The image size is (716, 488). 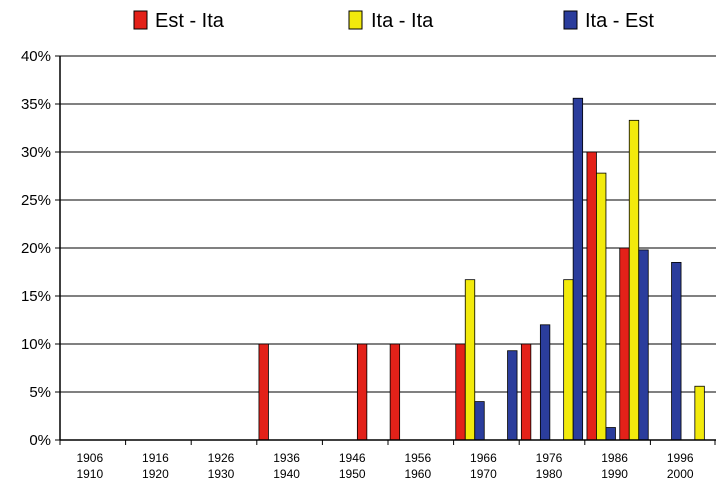 What do you see at coordinates (36, 248) in the screenshot?
I see `y-tick-label: 20%` at bounding box center [36, 248].